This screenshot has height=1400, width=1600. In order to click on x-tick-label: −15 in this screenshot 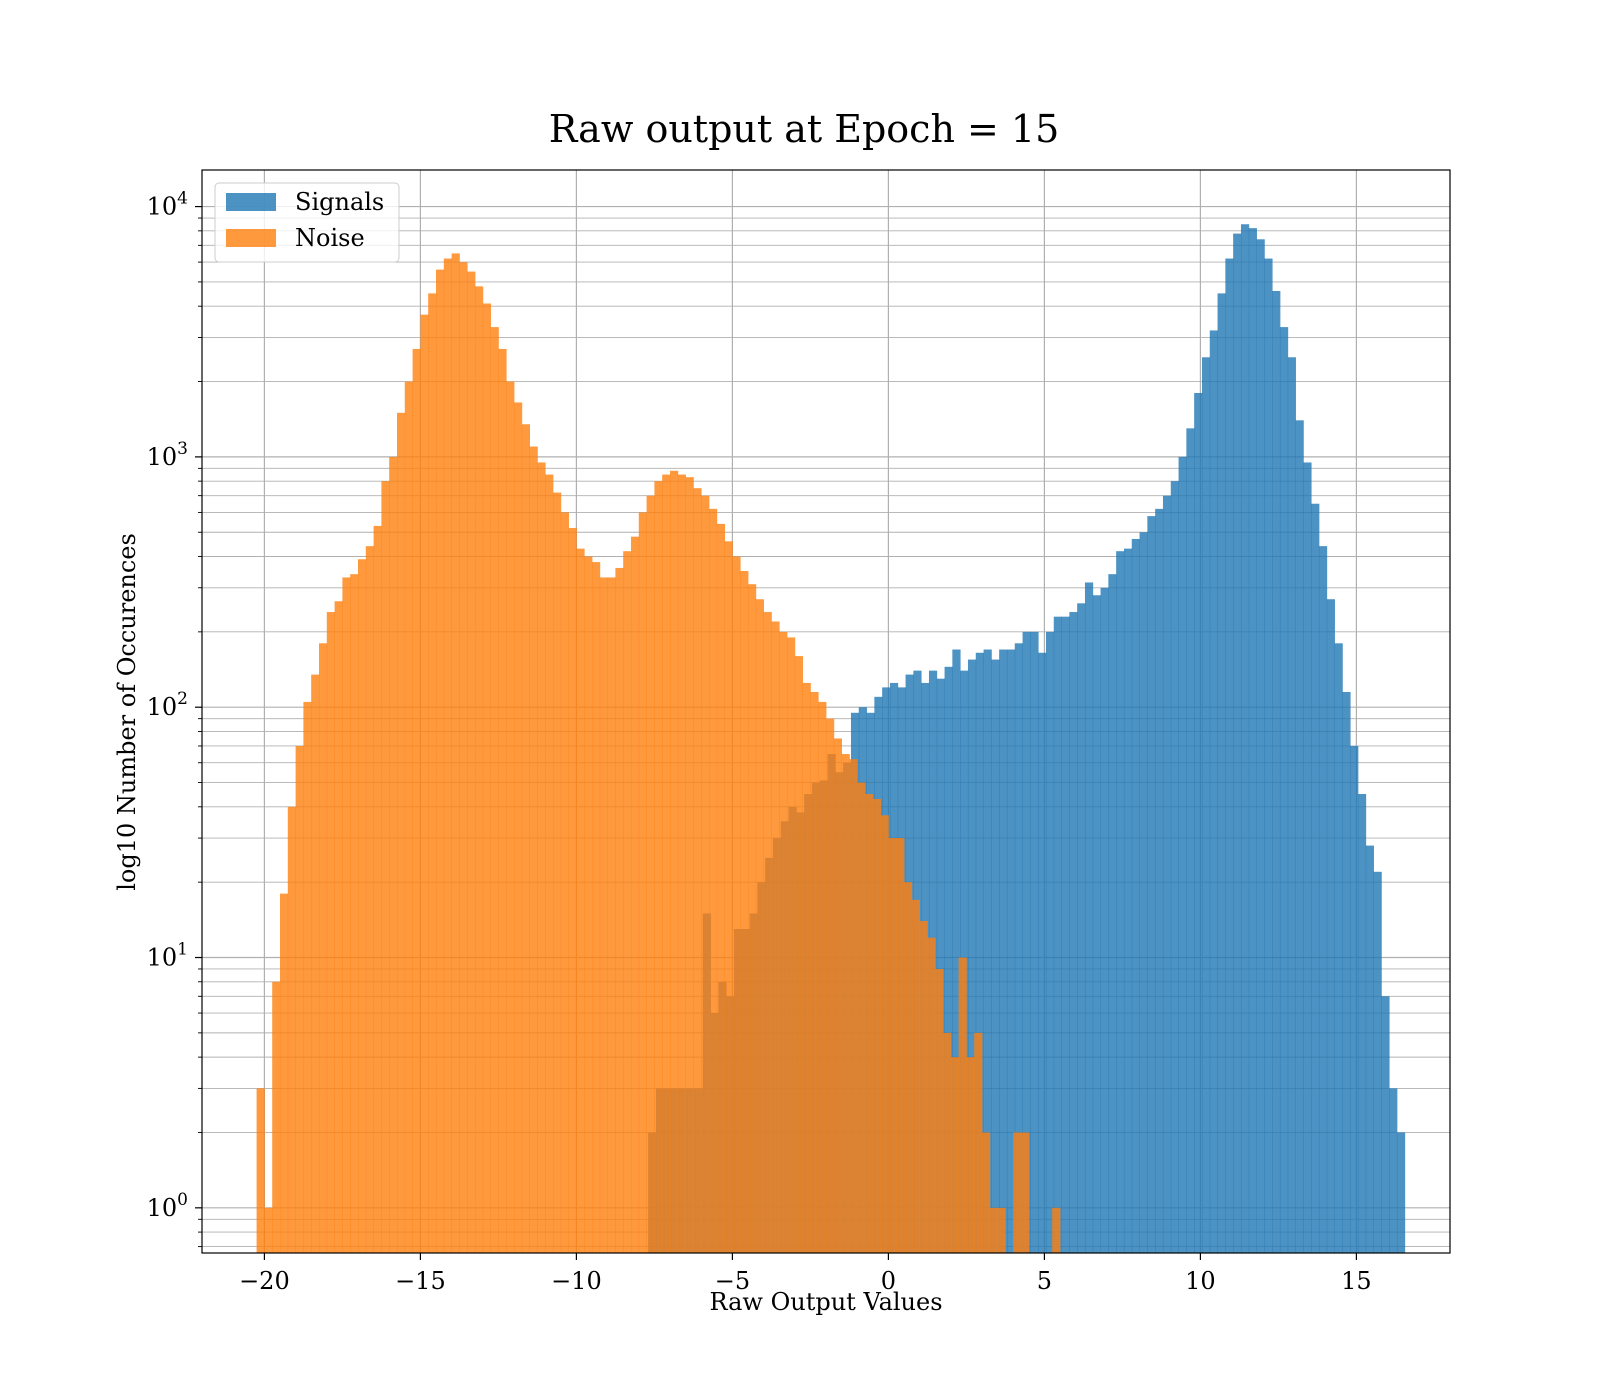, I will do `click(420, 1281)`.